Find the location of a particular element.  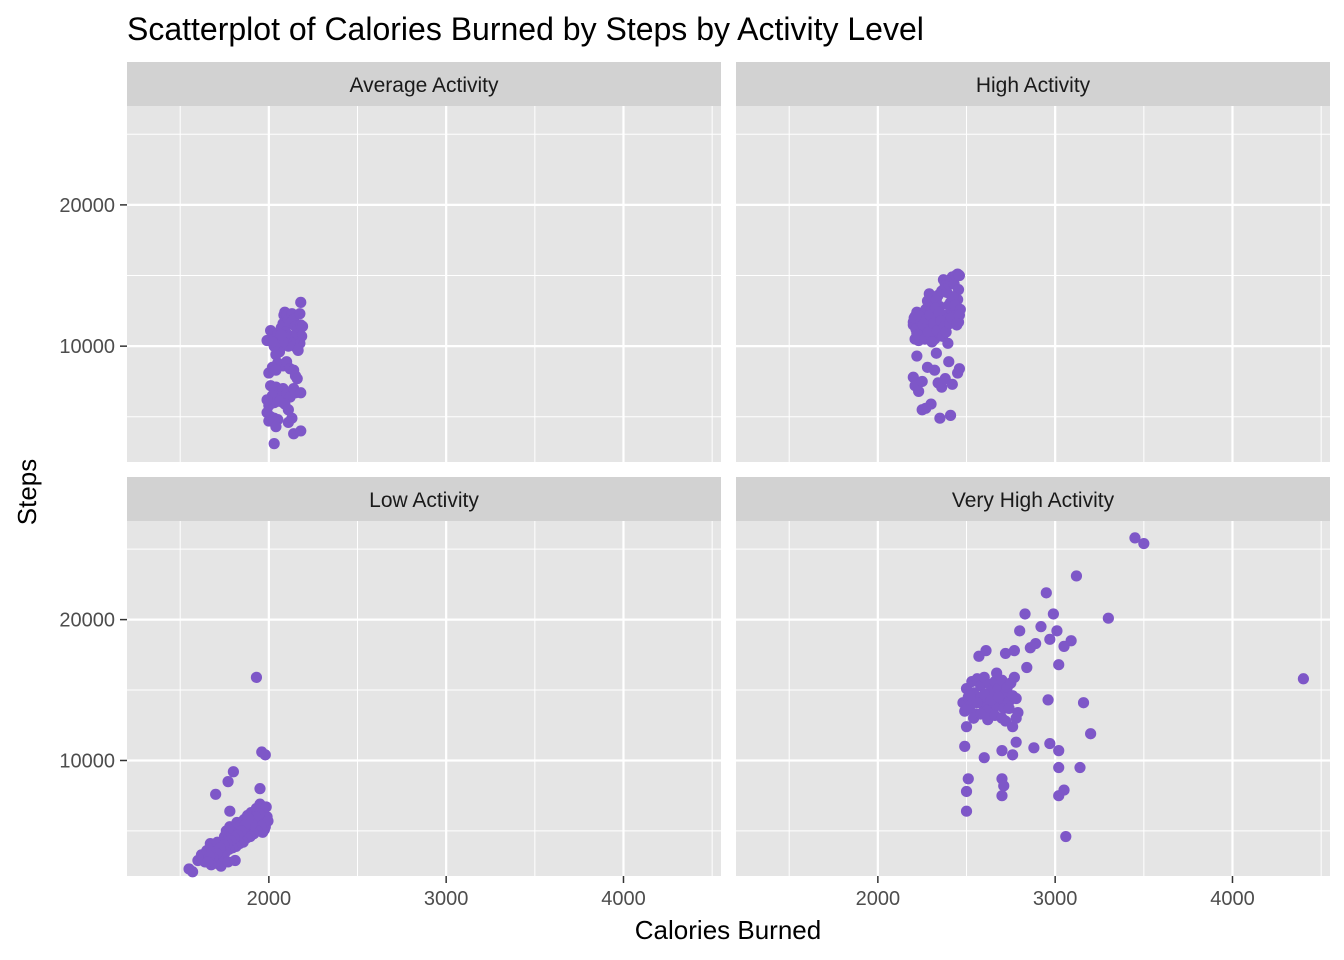

y-axis-title: Steps is located at coordinates (27, 492).